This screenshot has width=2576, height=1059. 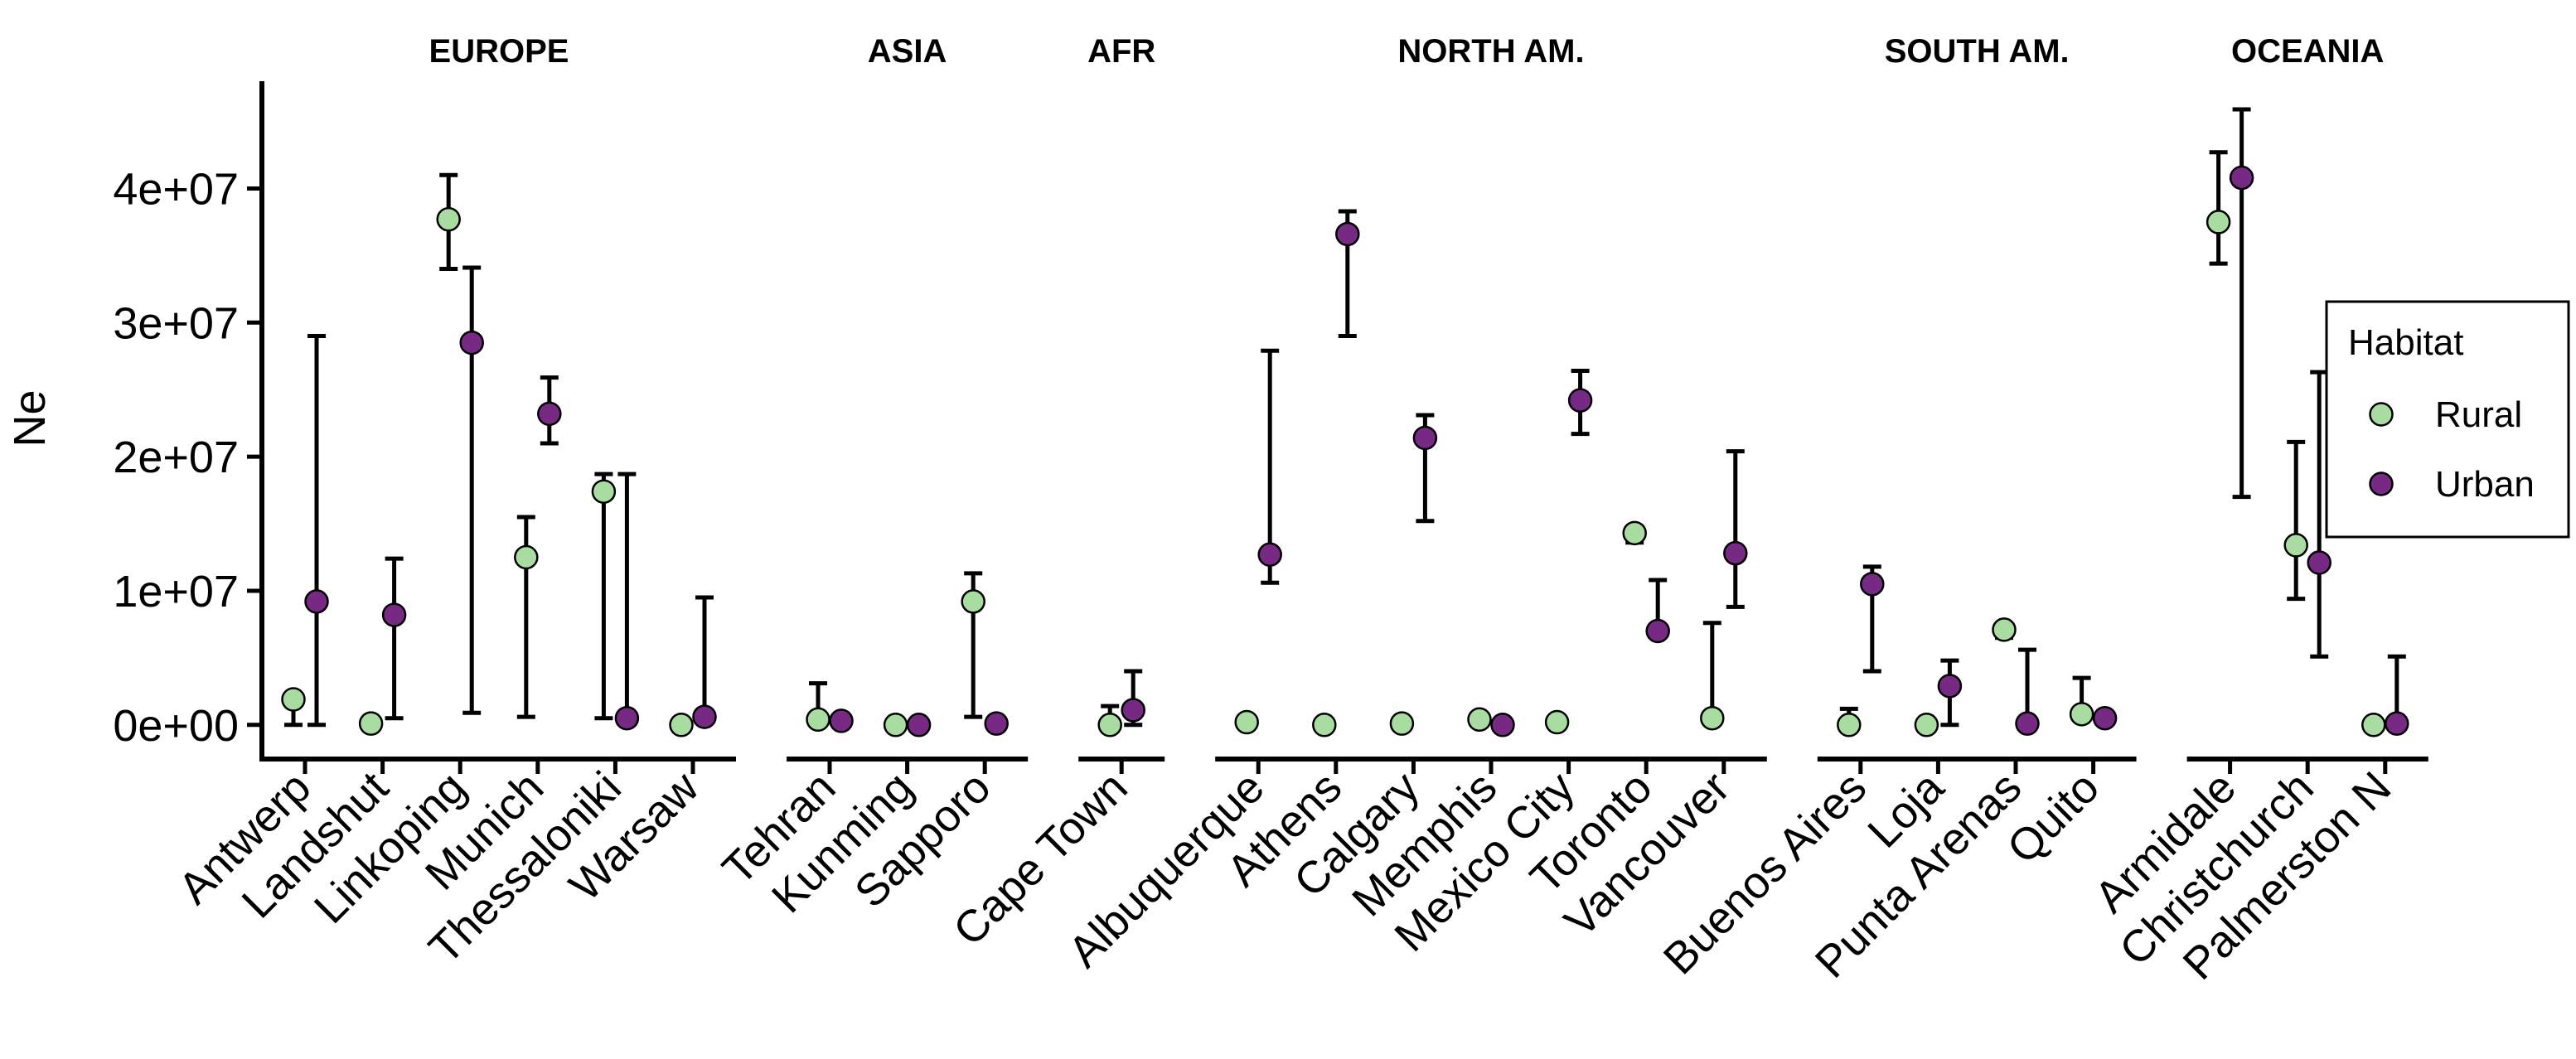 I want to click on y-tick-label: 3e+07, so click(x=176, y=323).